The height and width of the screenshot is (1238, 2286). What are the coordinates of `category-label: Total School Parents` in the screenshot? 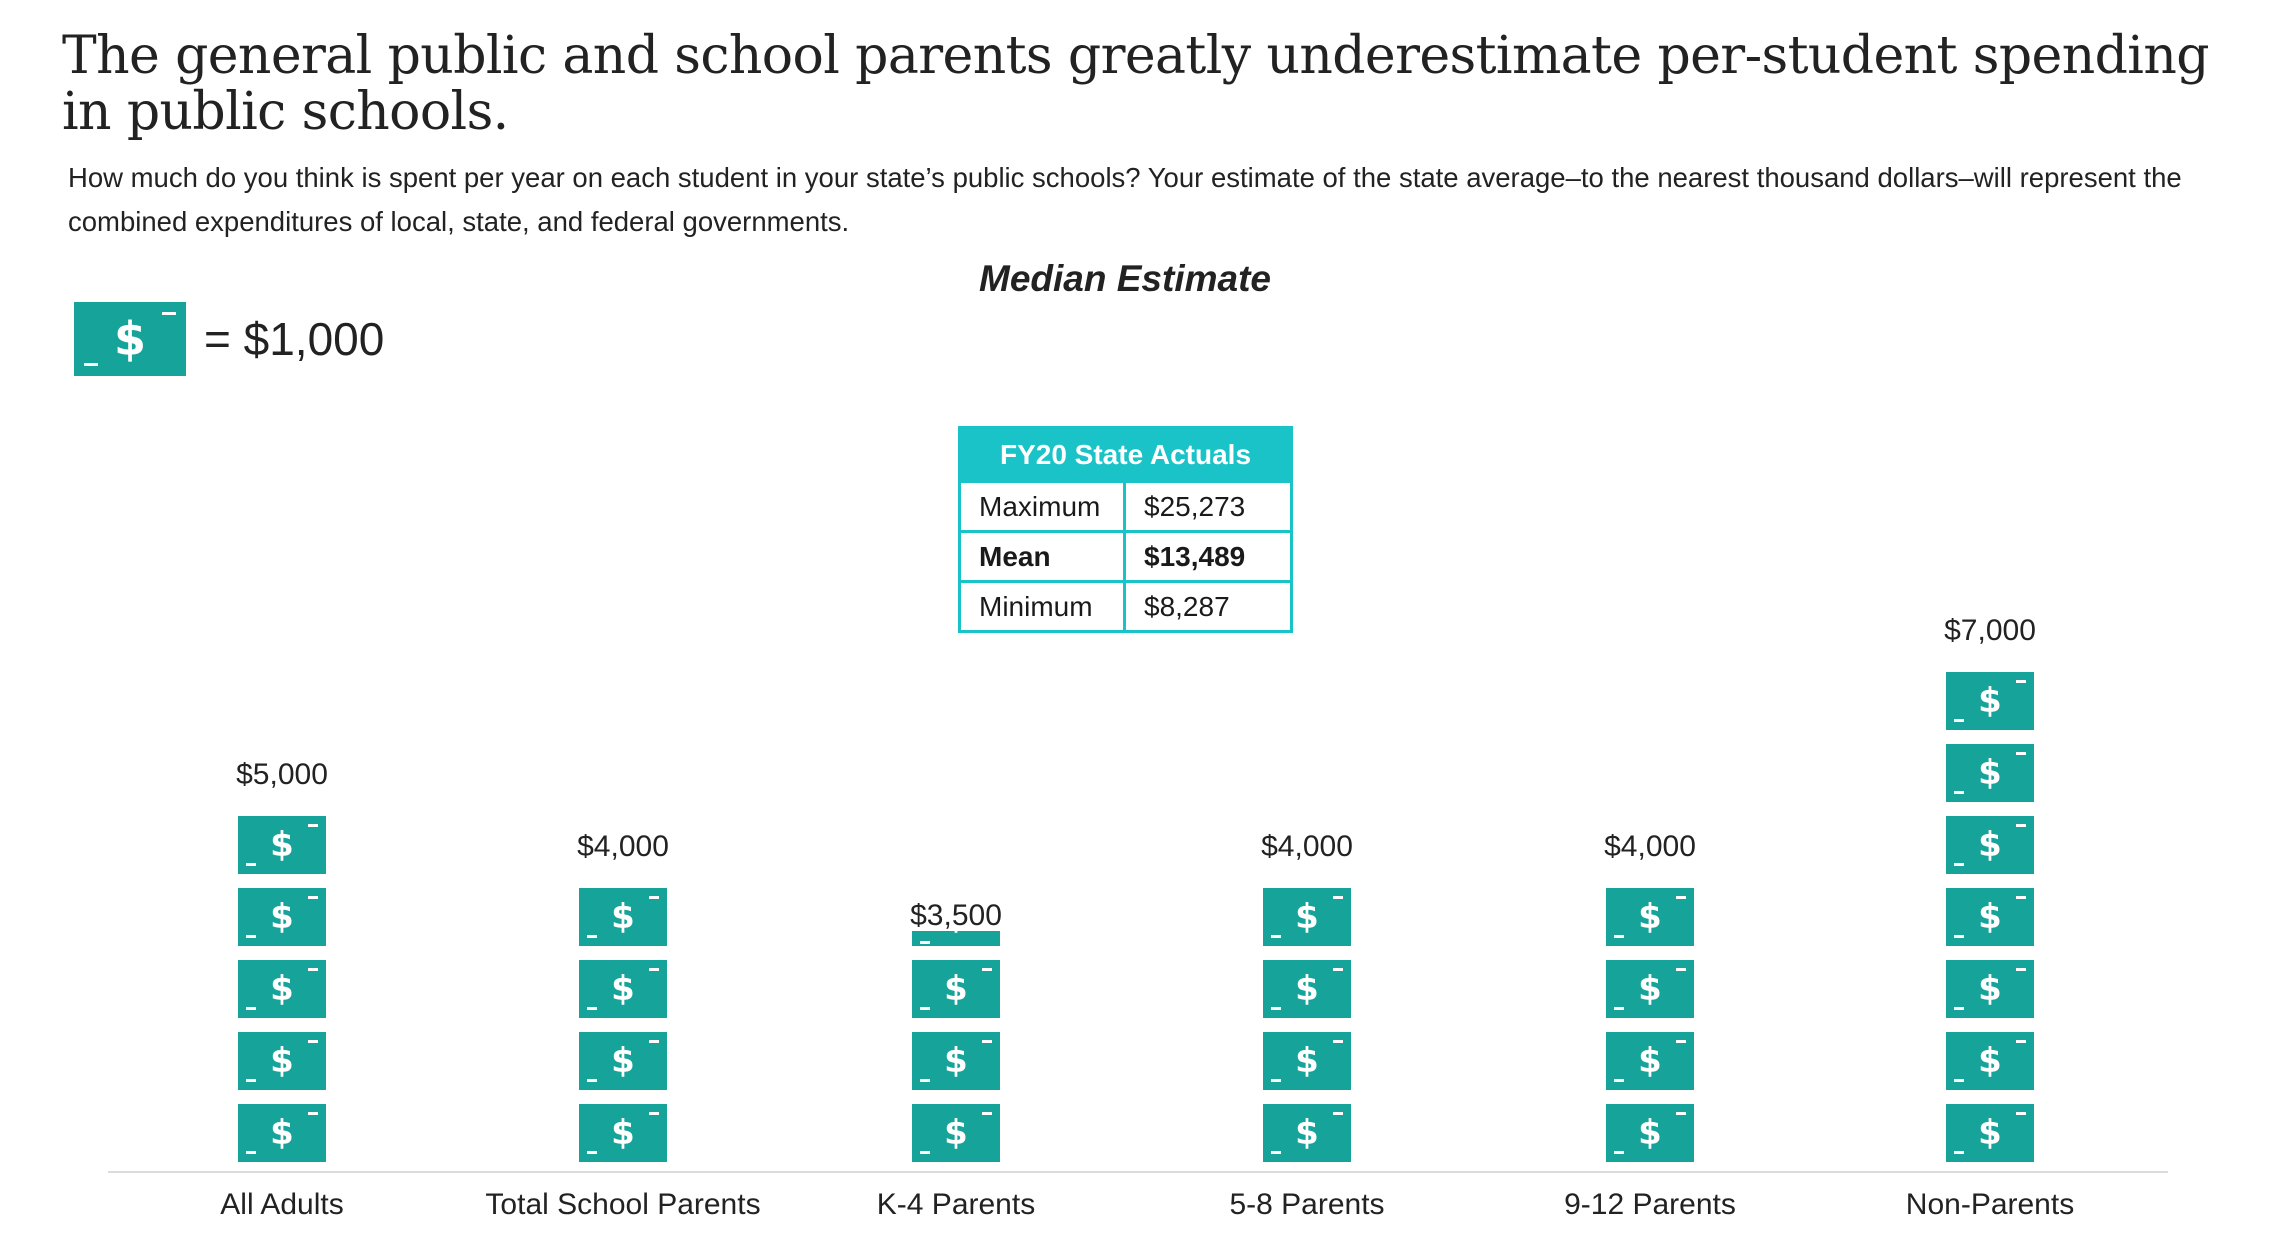 It's located at (623, 1204).